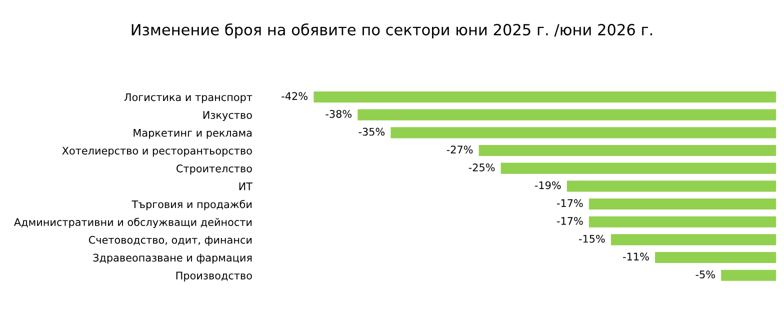 This screenshot has width=784, height=309. Describe the element at coordinates (295, 96) in the screenshot. I see `data-label: -42%` at that location.